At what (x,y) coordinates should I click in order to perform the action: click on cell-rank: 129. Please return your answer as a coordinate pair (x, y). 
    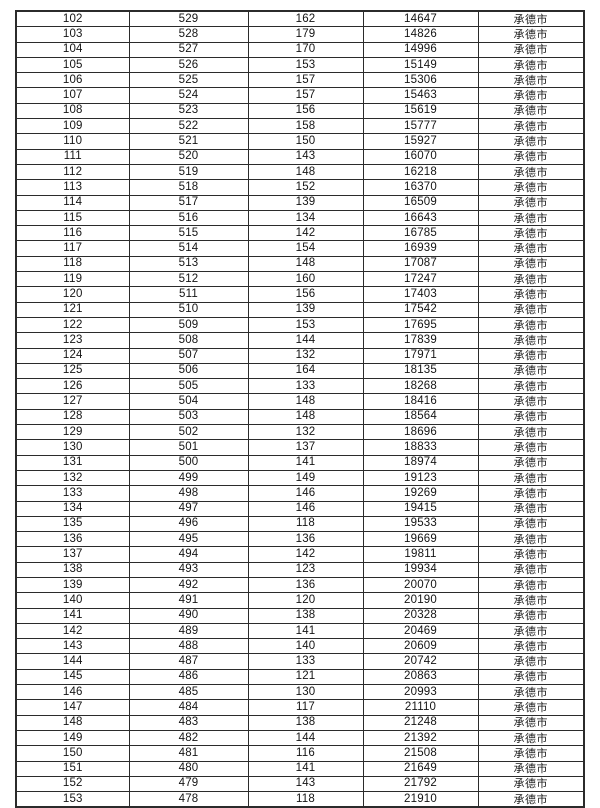
    Looking at the image, I should click on (72, 432).